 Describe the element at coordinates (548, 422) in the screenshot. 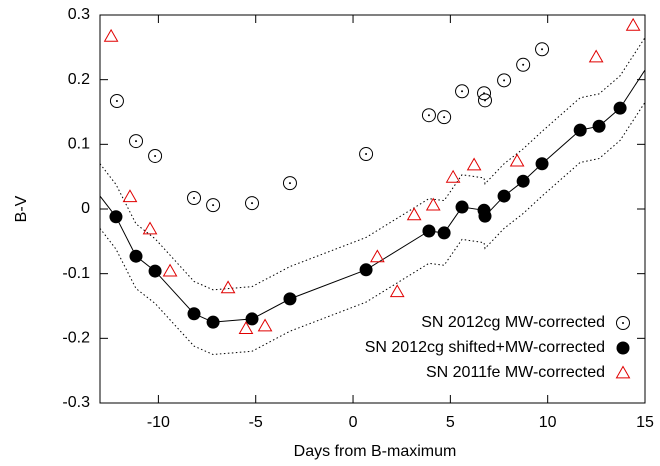

I see `x-tick-label: 10` at that location.